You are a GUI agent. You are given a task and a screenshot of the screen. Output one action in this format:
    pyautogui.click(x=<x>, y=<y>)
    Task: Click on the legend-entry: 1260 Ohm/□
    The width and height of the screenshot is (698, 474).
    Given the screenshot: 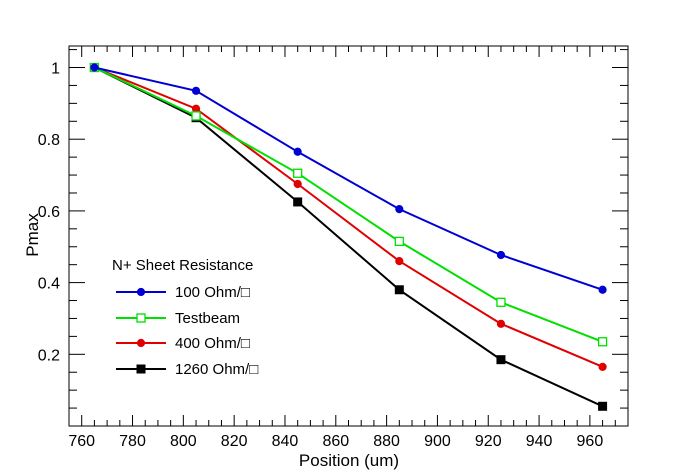 What is the action you would take?
    pyautogui.click(x=187, y=369)
    